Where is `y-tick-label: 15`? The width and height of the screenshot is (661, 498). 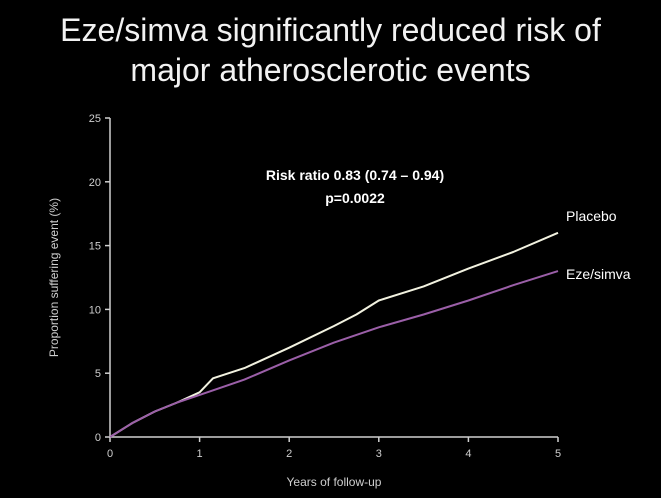 y-tick-label: 15 is located at coordinates (95, 247).